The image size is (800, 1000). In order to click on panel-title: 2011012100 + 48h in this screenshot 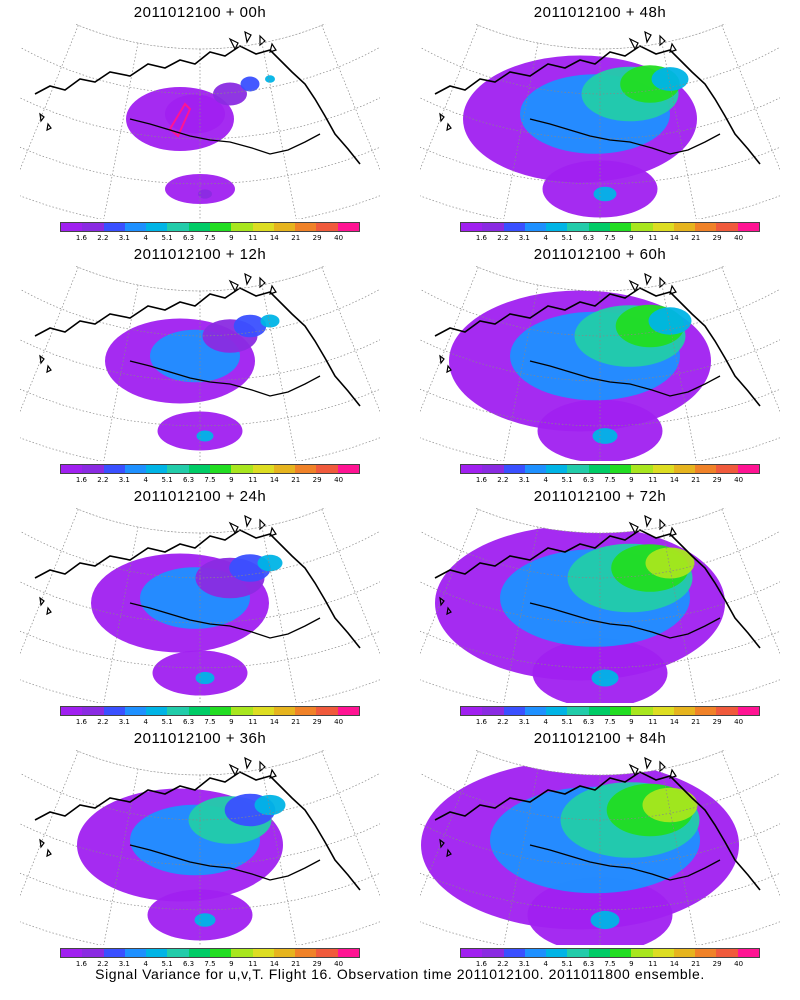, I will do `click(600, 12)`.